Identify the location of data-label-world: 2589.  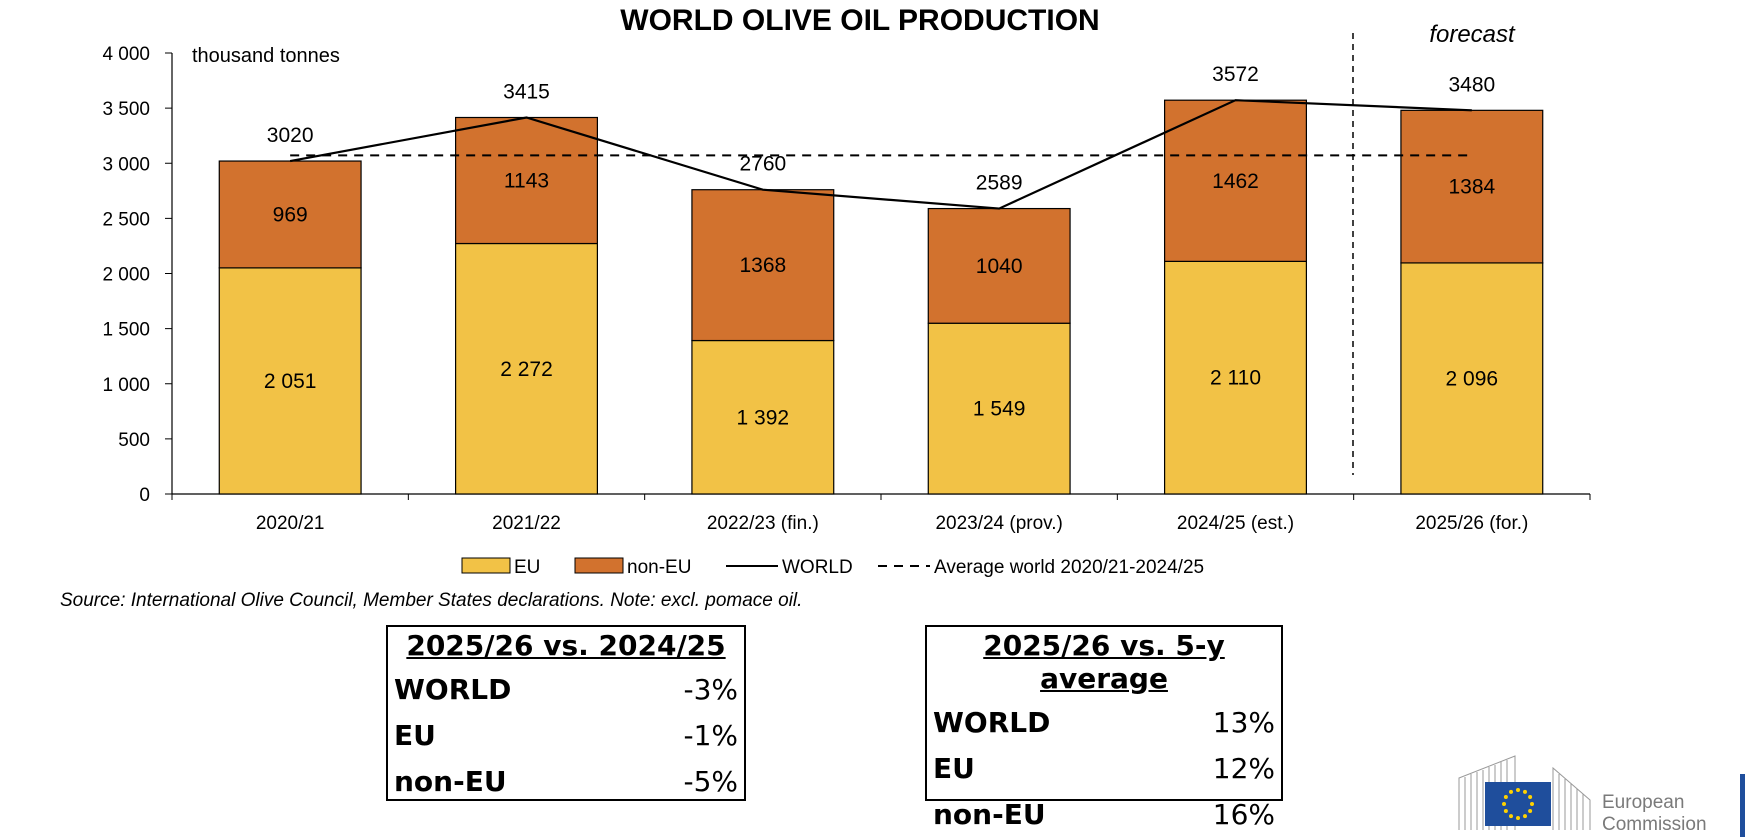
(999, 183).